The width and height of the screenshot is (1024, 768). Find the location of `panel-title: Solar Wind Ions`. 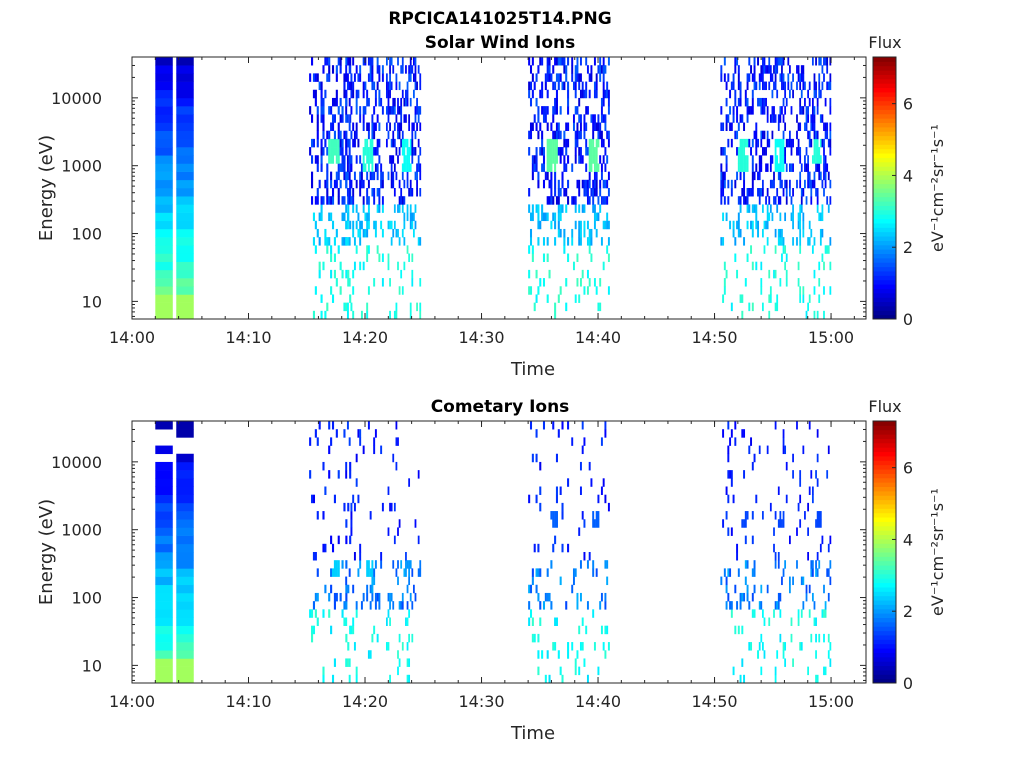

panel-title: Solar Wind Ions is located at coordinates (500, 43).